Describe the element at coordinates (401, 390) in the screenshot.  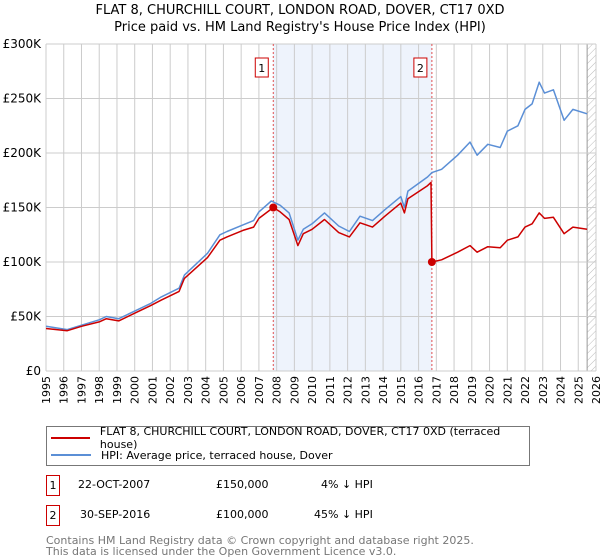
I see `x-tick-label: 2015` at that location.